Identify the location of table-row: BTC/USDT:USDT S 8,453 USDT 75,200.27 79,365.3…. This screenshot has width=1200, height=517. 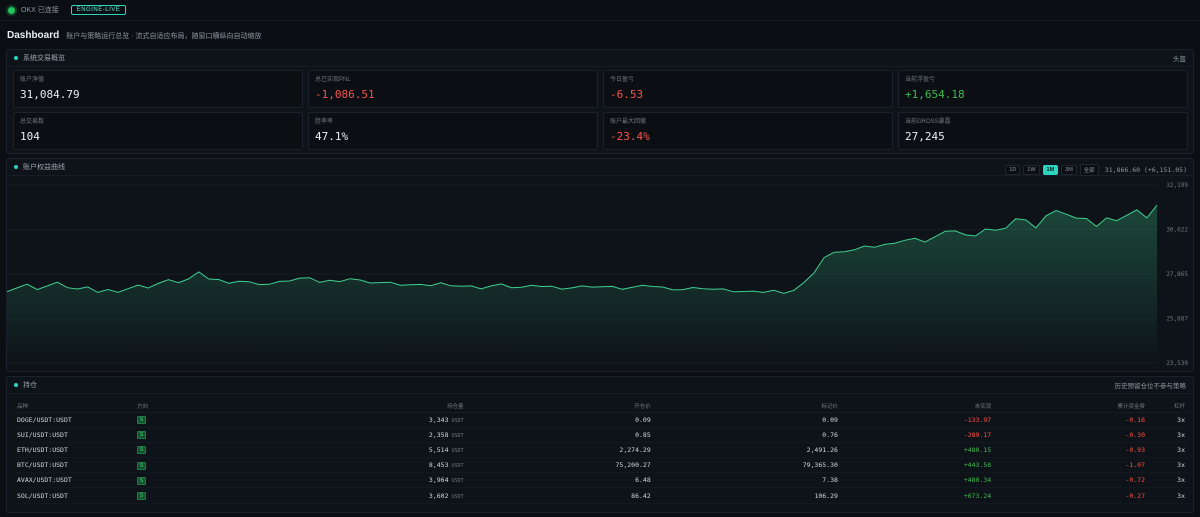
(601, 465).